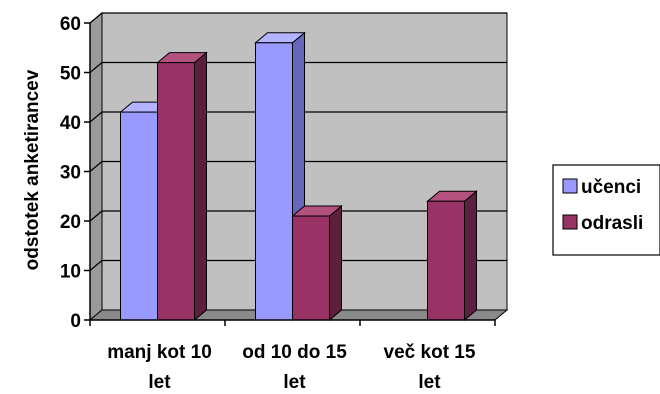 This screenshot has width=660, height=394. Describe the element at coordinates (75, 321) in the screenshot. I see `y-tick-label: 0` at that location.